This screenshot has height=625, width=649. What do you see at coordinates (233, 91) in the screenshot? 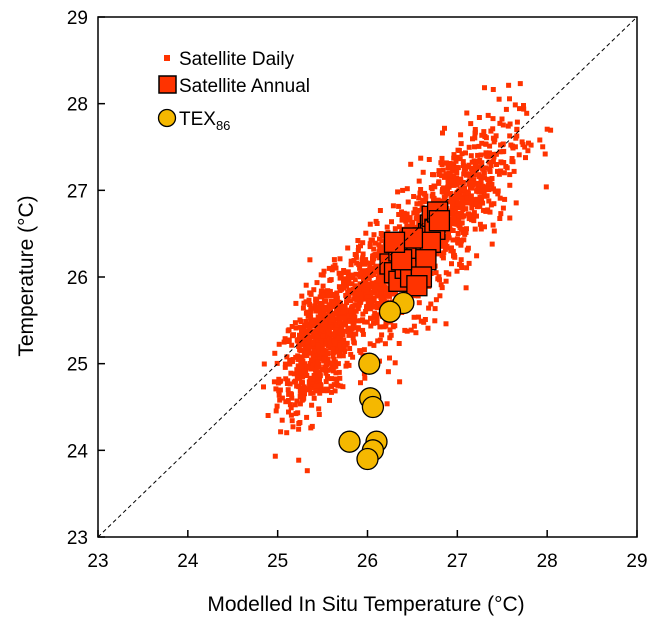
I see `legend: Satellite Daily Satellite Annual TEX86` at bounding box center [233, 91].